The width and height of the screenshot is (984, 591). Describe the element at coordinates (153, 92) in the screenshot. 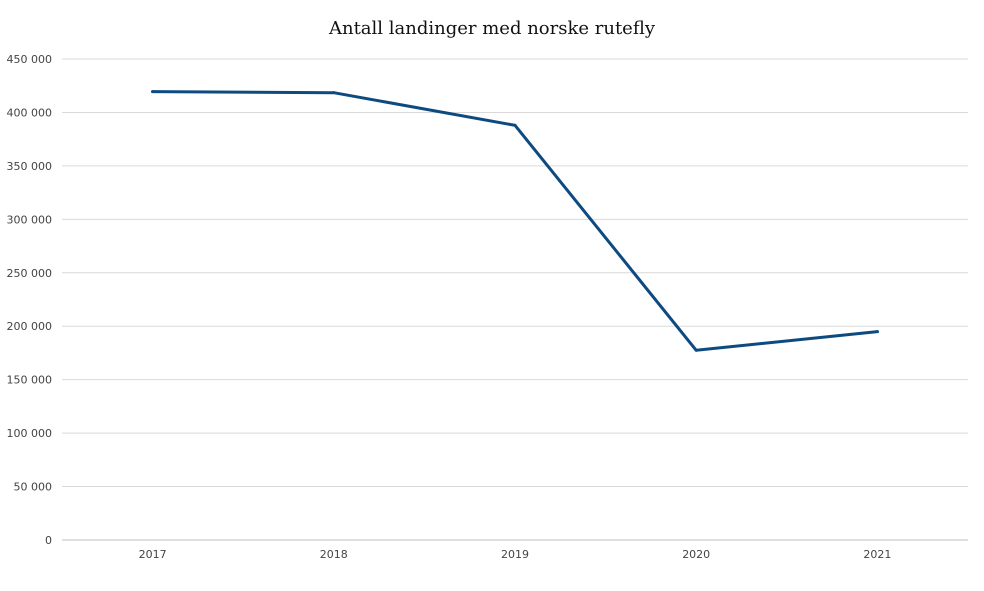

I see `data-point-2017` at that location.